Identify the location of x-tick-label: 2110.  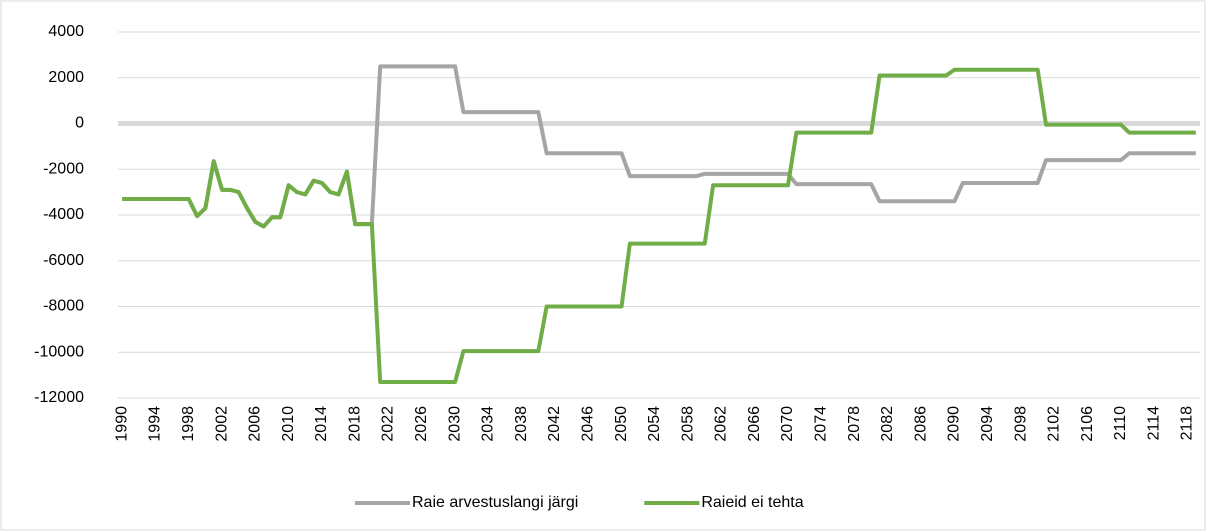
(1120, 423).